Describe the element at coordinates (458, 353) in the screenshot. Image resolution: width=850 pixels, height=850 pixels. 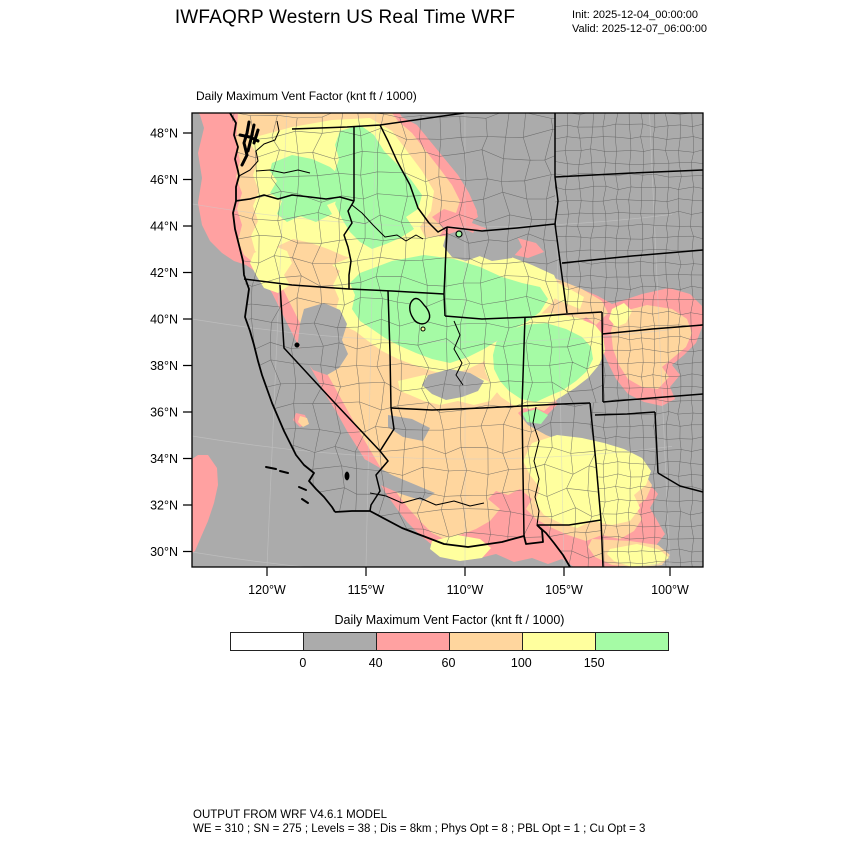
I see `green-river` at that location.